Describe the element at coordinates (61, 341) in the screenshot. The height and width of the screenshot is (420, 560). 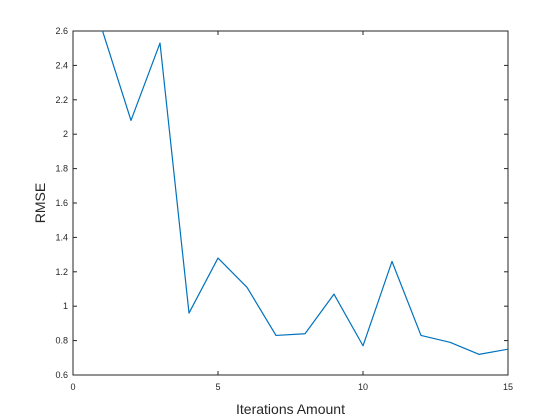
I see `y-tick-label: 0.8` at that location.